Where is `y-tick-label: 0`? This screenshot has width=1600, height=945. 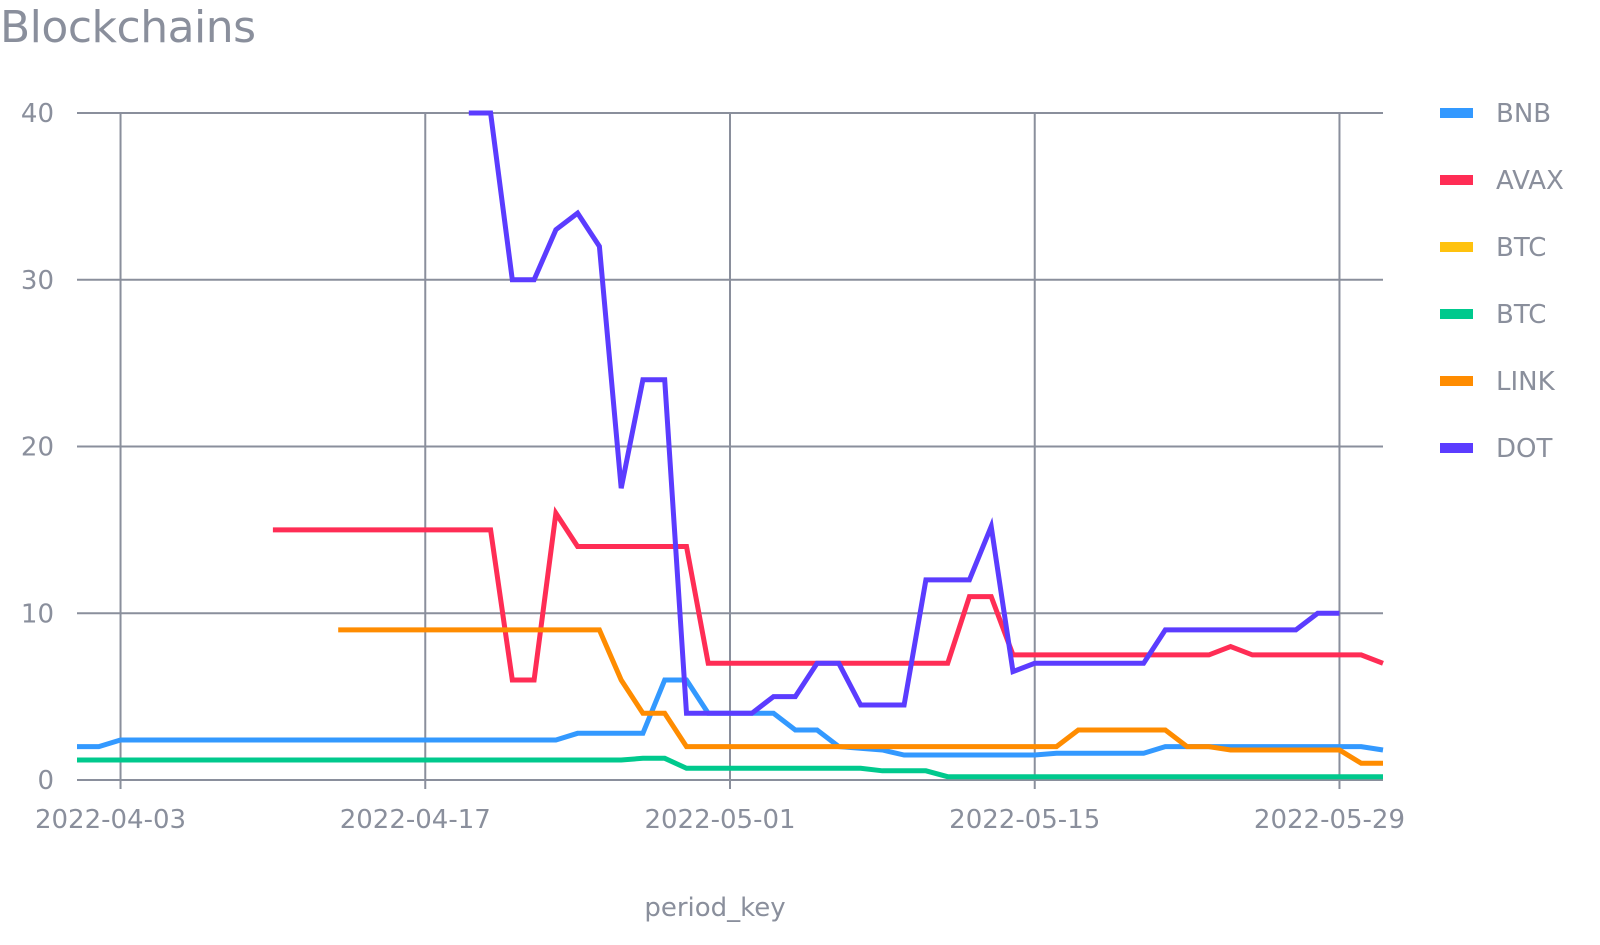
y-tick-label: 0 is located at coordinates (45, 781).